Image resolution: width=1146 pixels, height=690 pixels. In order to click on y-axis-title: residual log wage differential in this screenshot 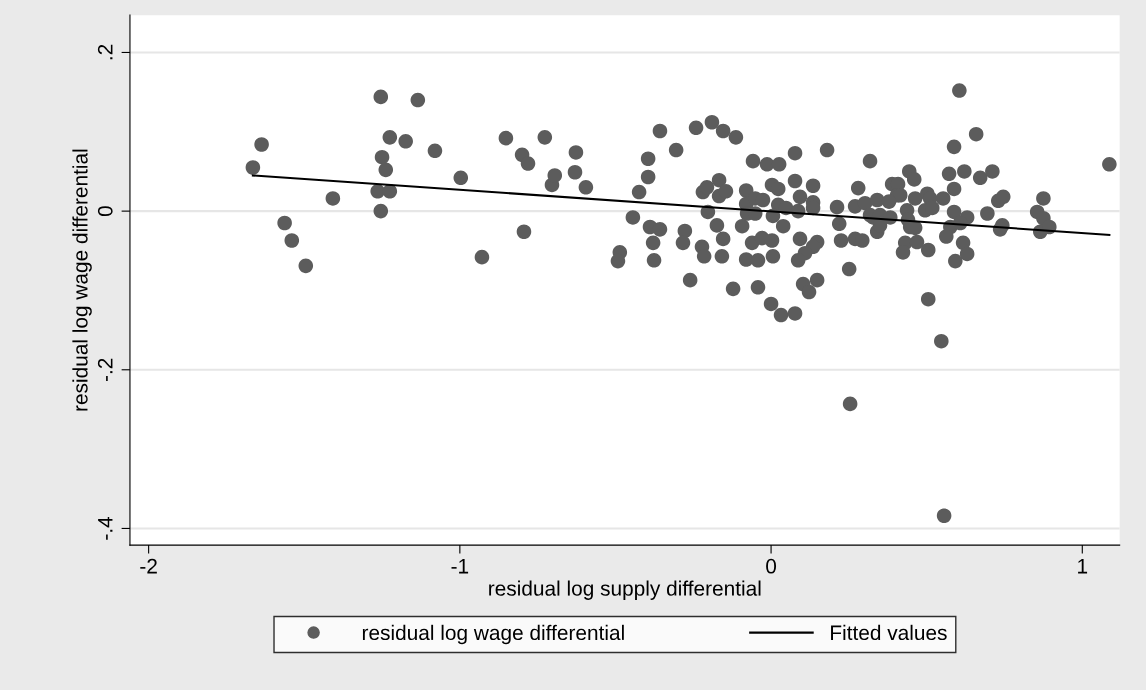, I will do `click(82, 280)`.